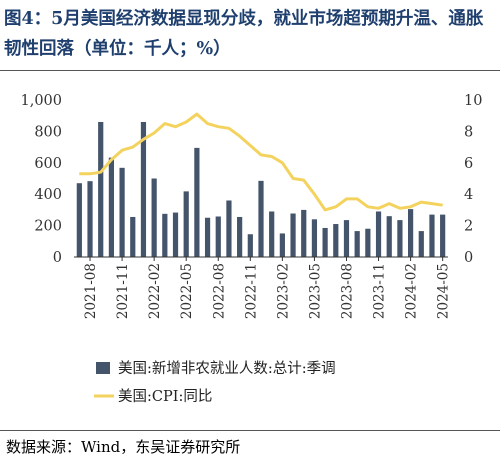  Describe the element at coordinates (165, 396) in the screenshot. I see `legend-label-line: 美国:CPI:同比` at that location.